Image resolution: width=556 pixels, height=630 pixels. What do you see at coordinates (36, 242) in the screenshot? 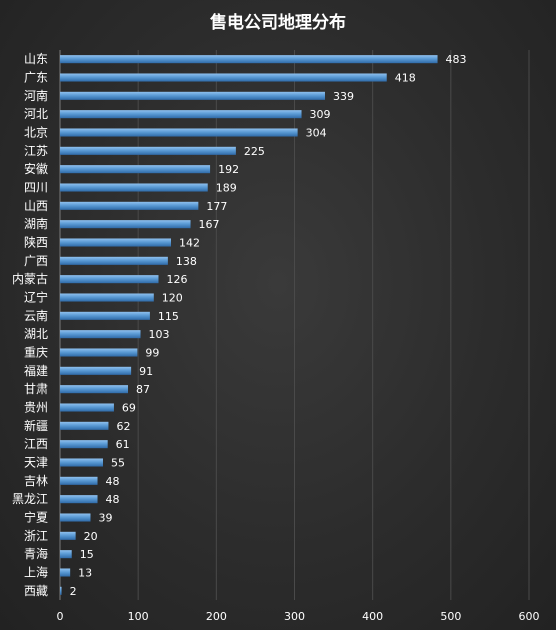
I see `category-label: 陕西` at bounding box center [36, 242].